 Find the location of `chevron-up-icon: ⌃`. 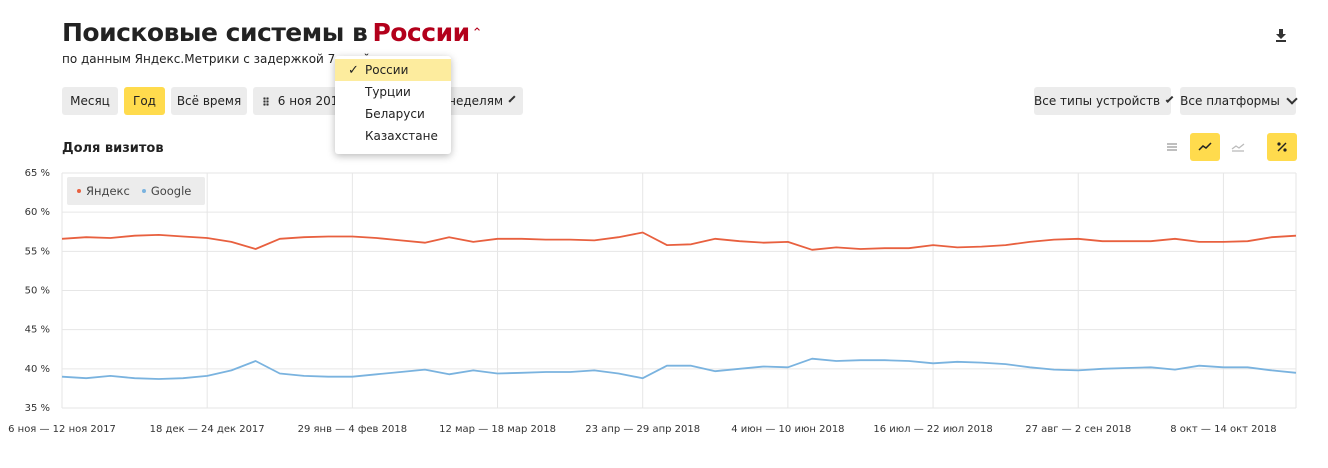

chevron-up-icon: ⌃ is located at coordinates (477, 33).